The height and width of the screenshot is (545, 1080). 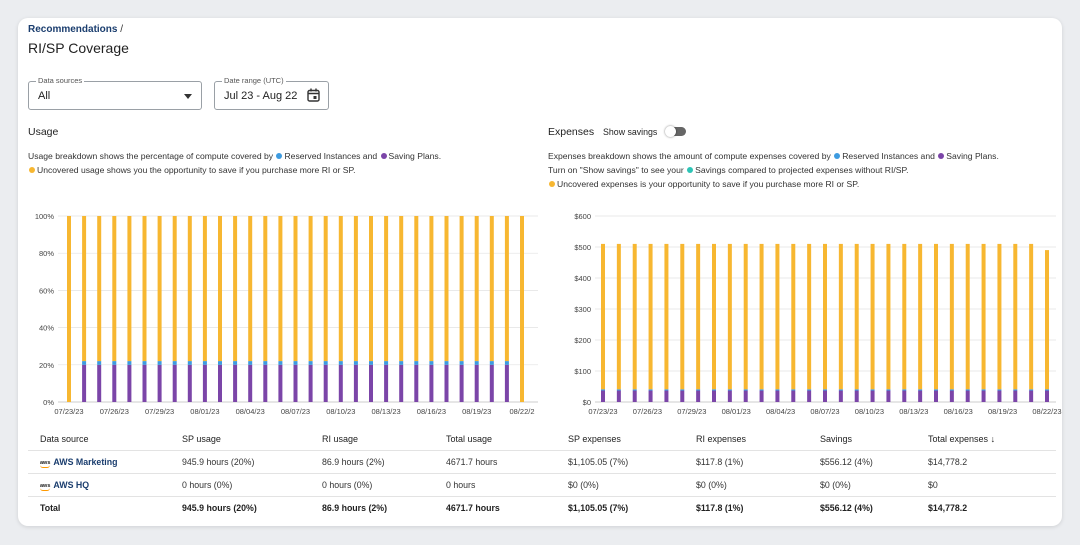 I want to click on col-total-expenses: Total expenses ↓, so click(x=986, y=439).